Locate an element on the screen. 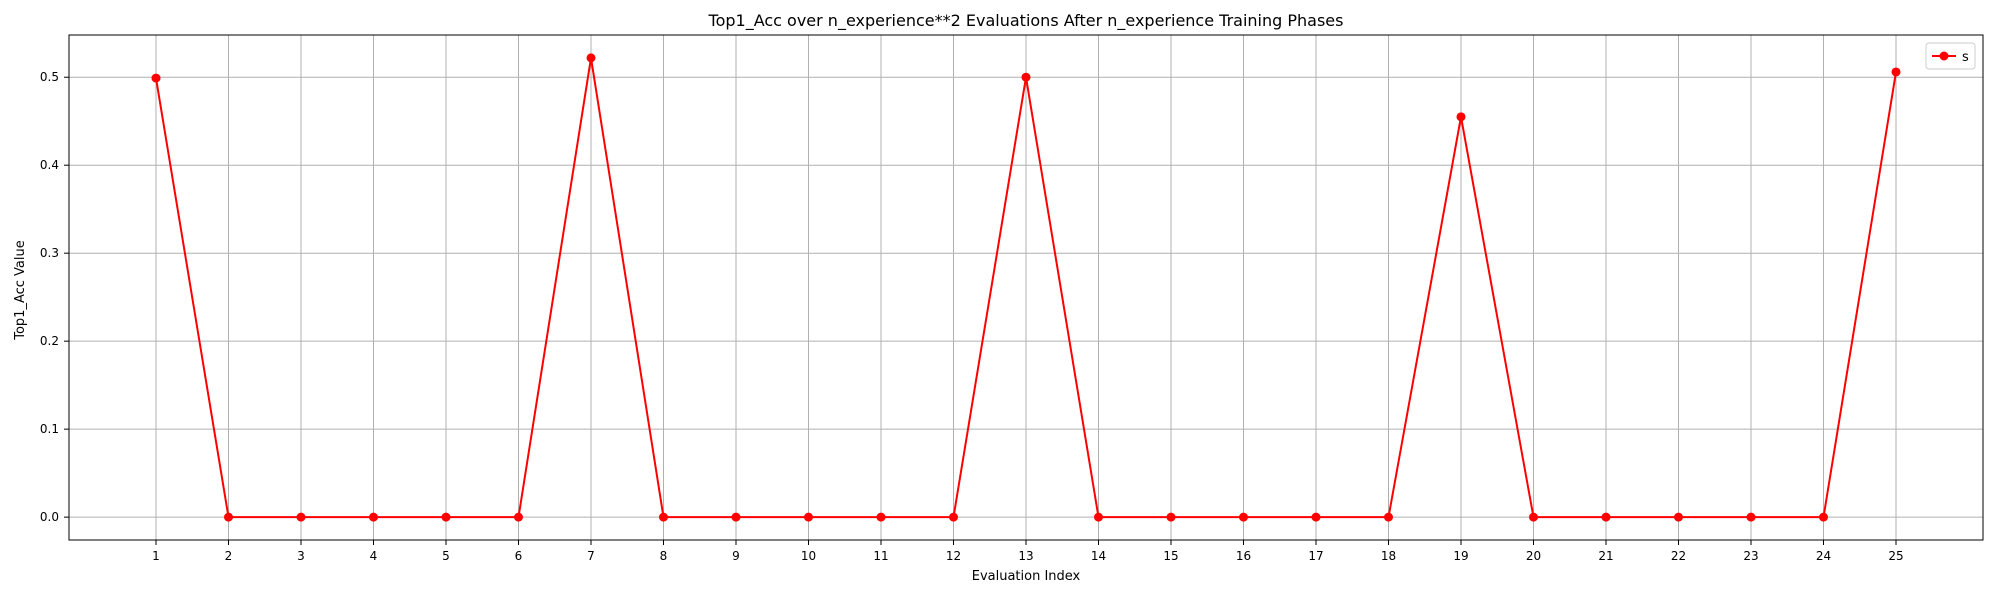  x-tick-label: 17 is located at coordinates (1315, 556).